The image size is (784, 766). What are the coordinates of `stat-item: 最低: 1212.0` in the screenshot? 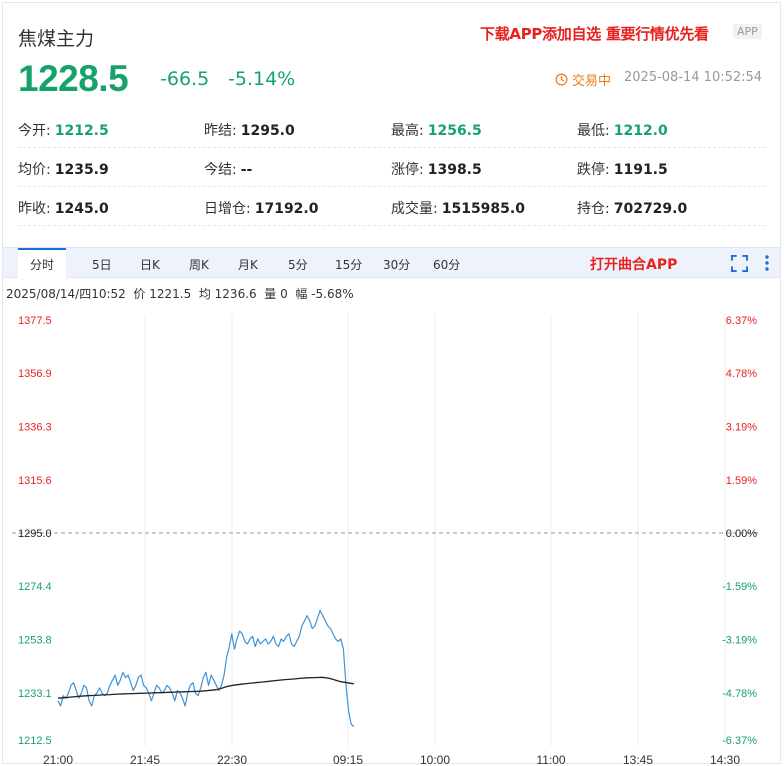 It's located at (622, 130).